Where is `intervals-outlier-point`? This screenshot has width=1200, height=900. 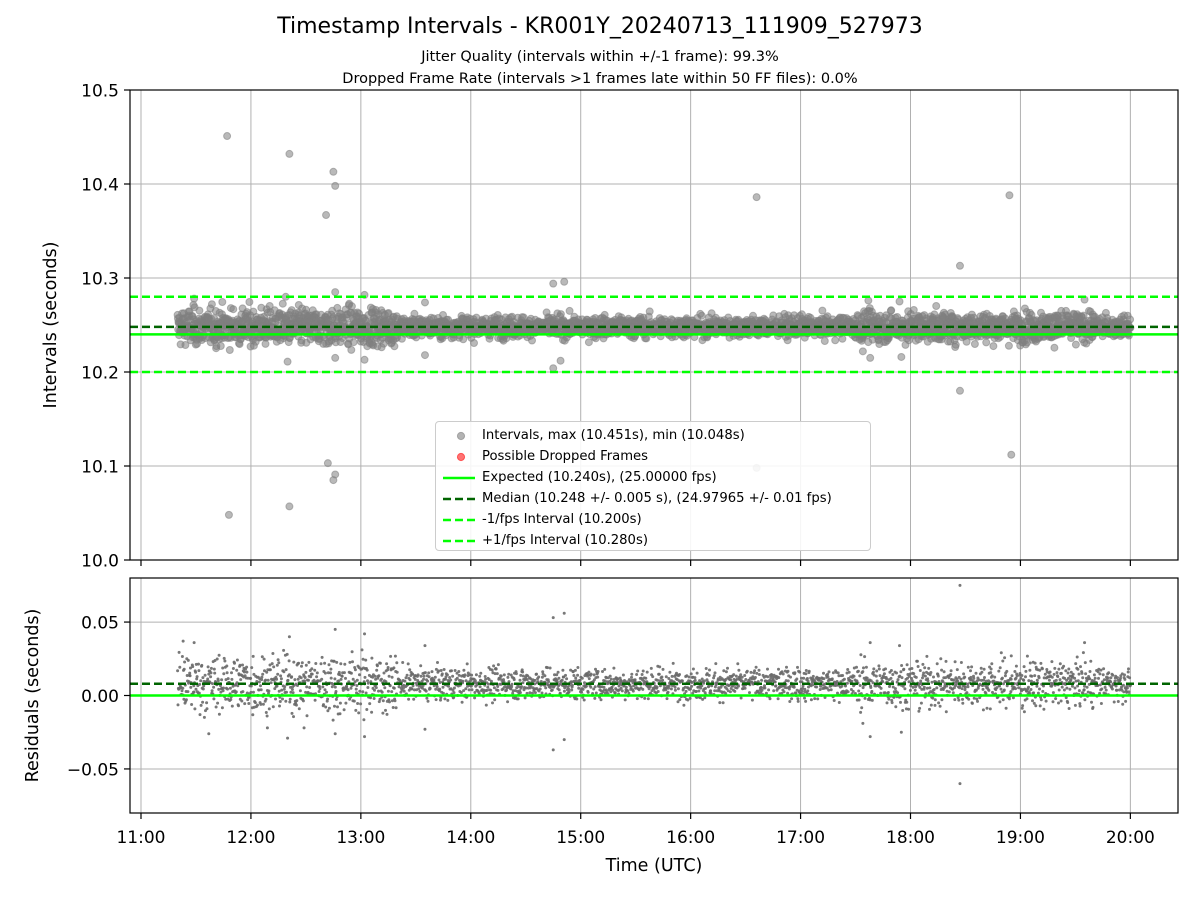 intervals-outlier-point is located at coordinates (424, 302).